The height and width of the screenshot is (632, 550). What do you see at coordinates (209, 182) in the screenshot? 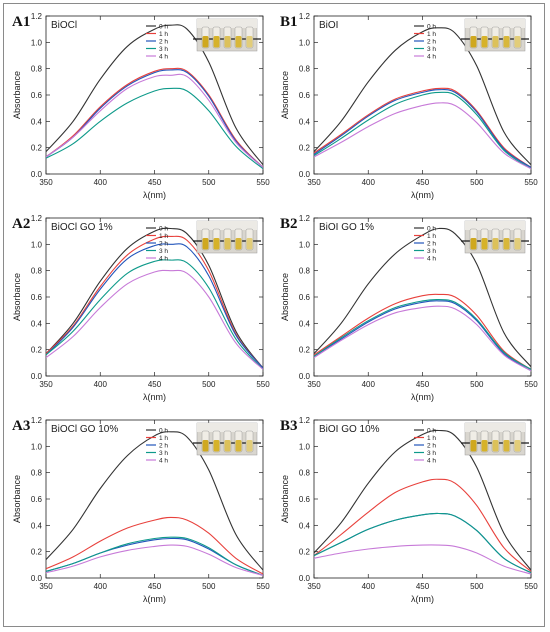
I see `x-tick-label-a1-3: 500` at bounding box center [209, 182].